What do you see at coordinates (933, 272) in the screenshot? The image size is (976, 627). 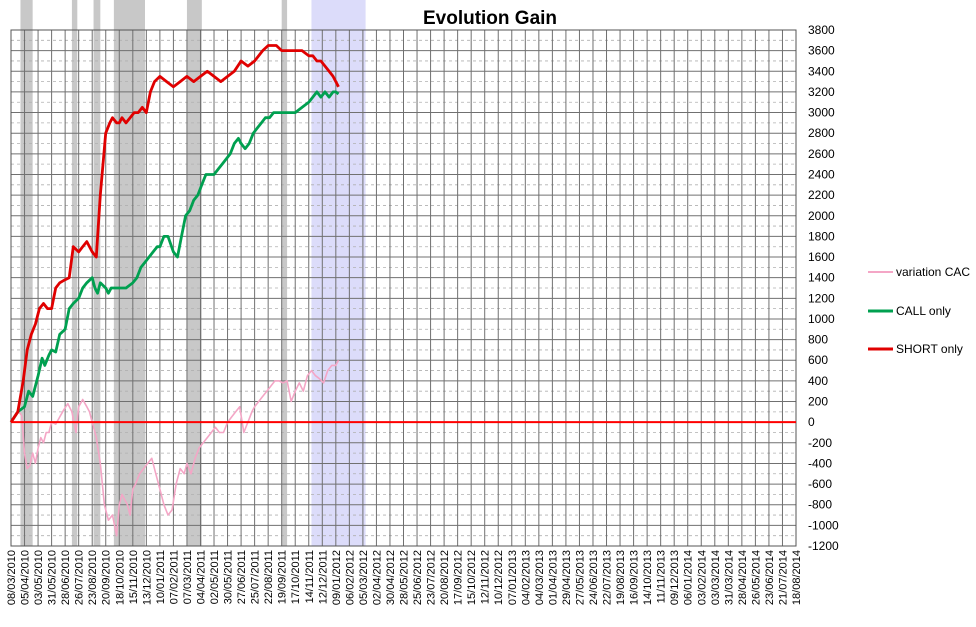 I see `legend-label: variation CAC` at bounding box center [933, 272].